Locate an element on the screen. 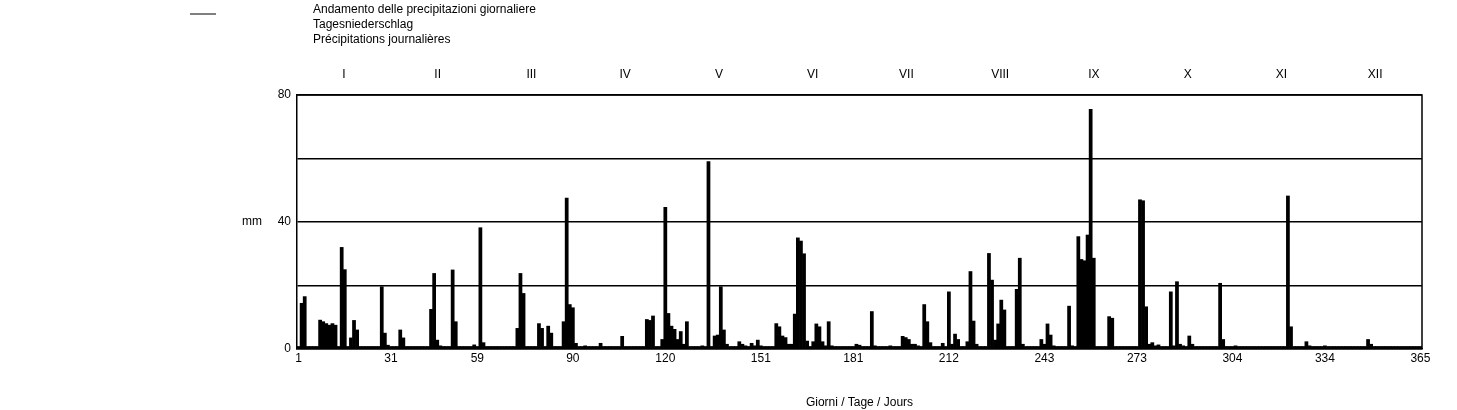 The image size is (1457, 410). x-tick-label: 243 is located at coordinates (1044, 357).